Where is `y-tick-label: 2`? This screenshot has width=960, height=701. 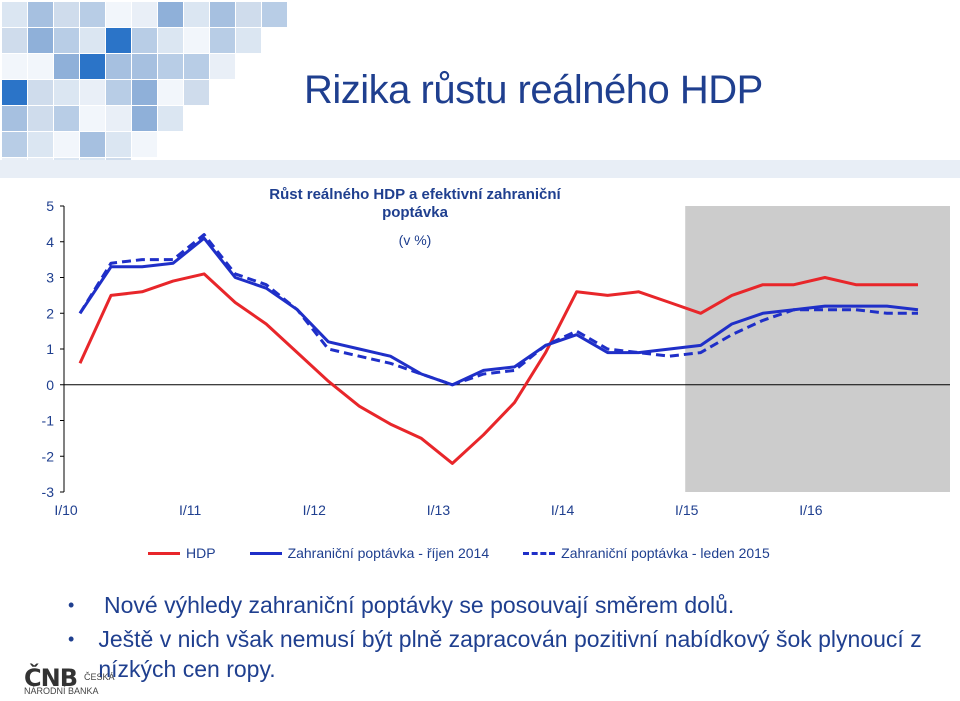
y-tick-label: 2 is located at coordinates (50, 313).